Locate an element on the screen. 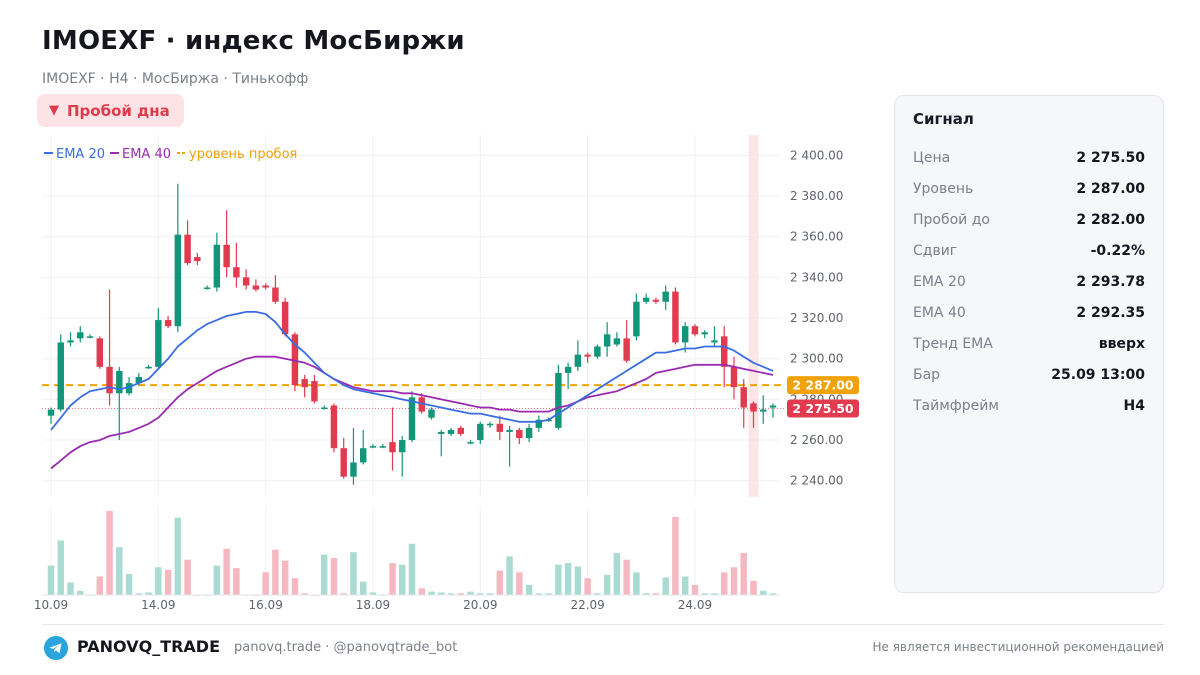  y-tick-label: 2 380.00 is located at coordinates (816, 196).